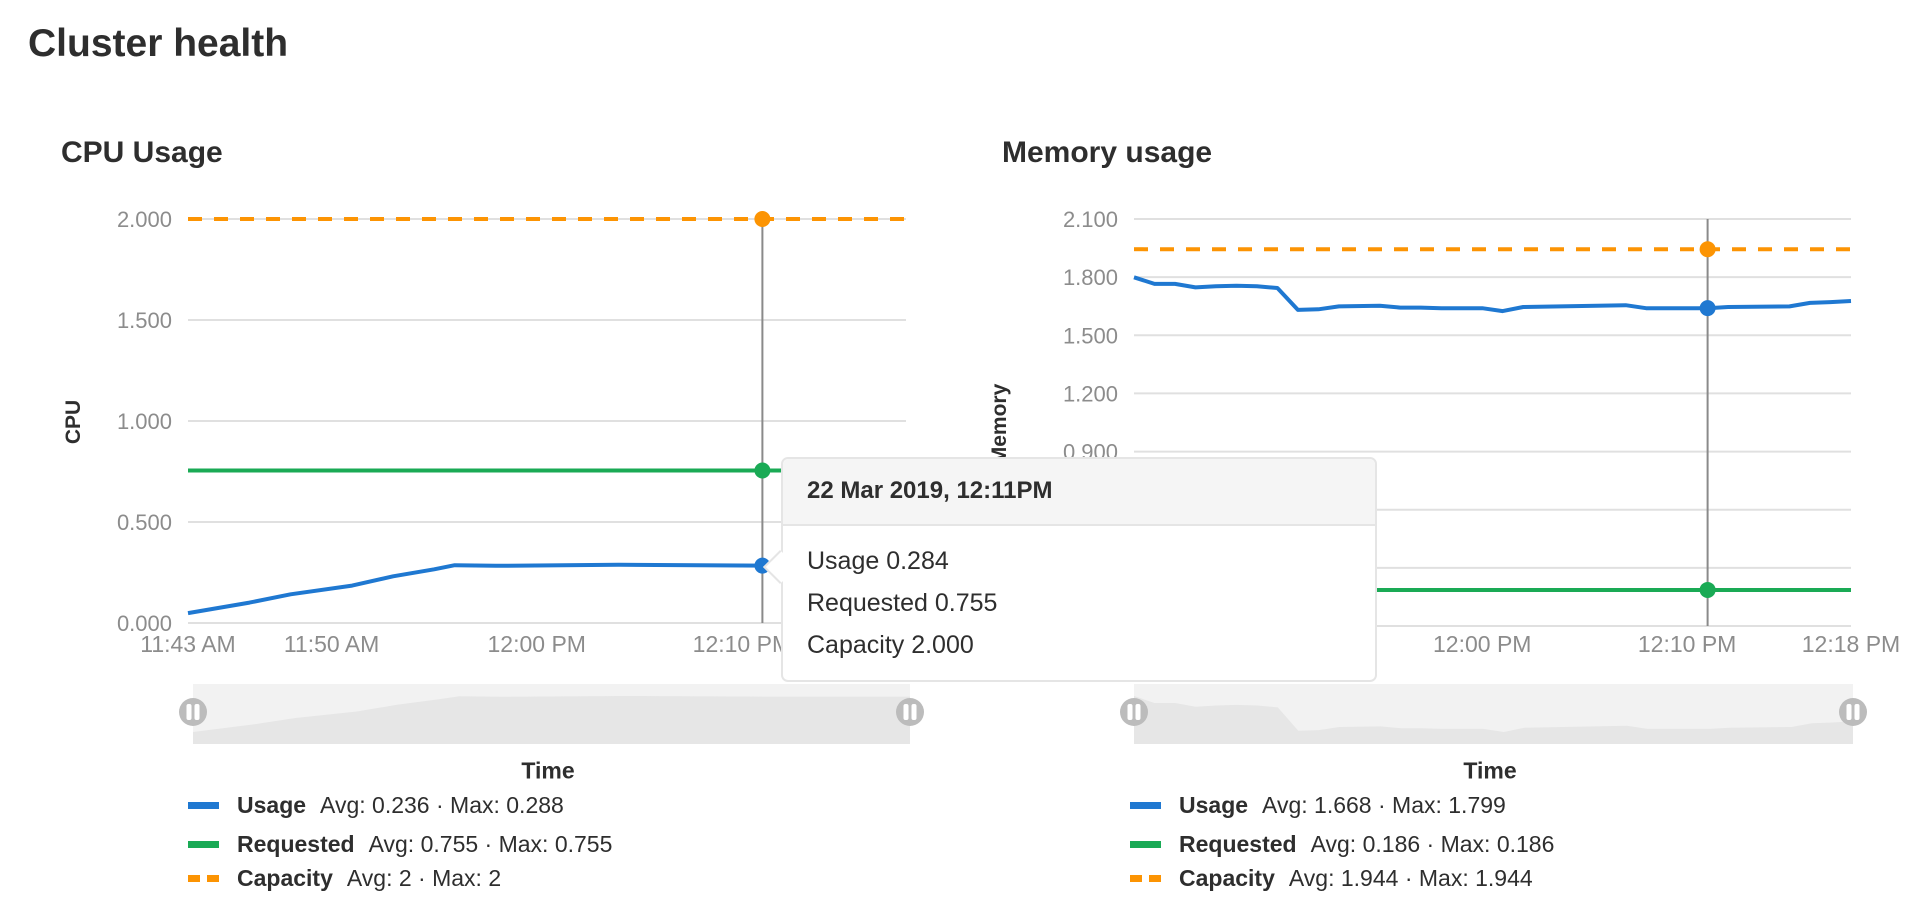  What do you see at coordinates (1090, 219) in the screenshot?
I see `y-tick-label: 2.100` at bounding box center [1090, 219].